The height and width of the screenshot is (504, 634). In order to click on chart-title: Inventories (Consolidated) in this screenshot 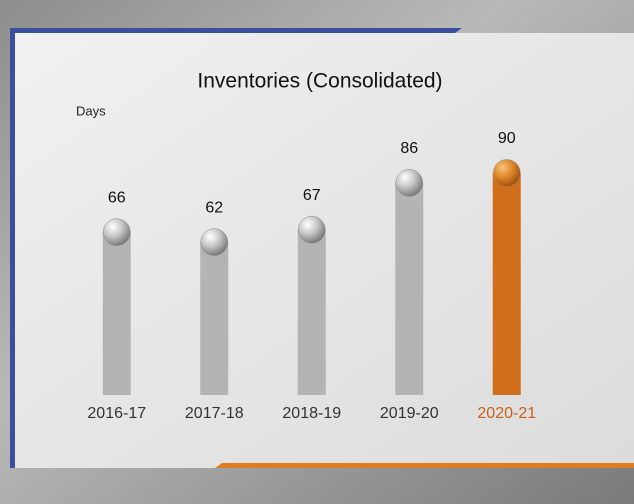, I will do `click(319, 81)`.